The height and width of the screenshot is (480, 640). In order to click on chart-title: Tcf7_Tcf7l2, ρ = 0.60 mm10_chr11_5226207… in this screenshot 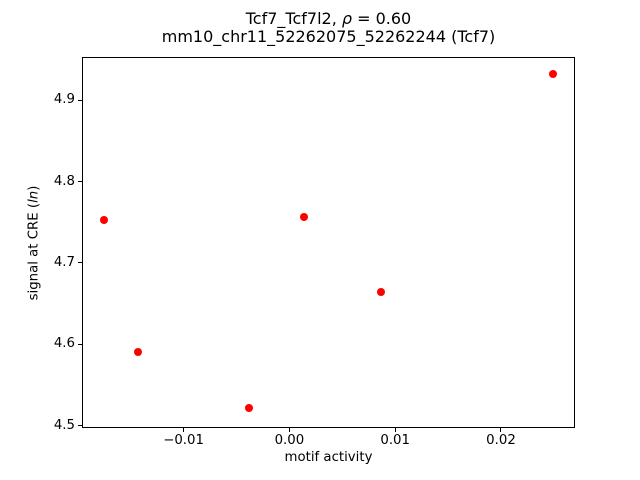, I will do `click(328, 28)`.